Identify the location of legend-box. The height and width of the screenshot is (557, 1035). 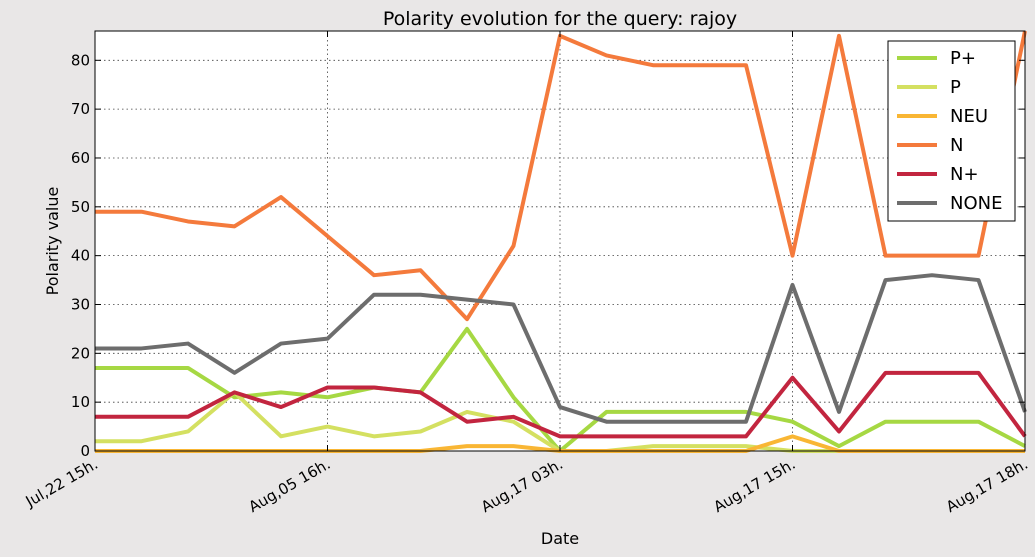
(951, 131).